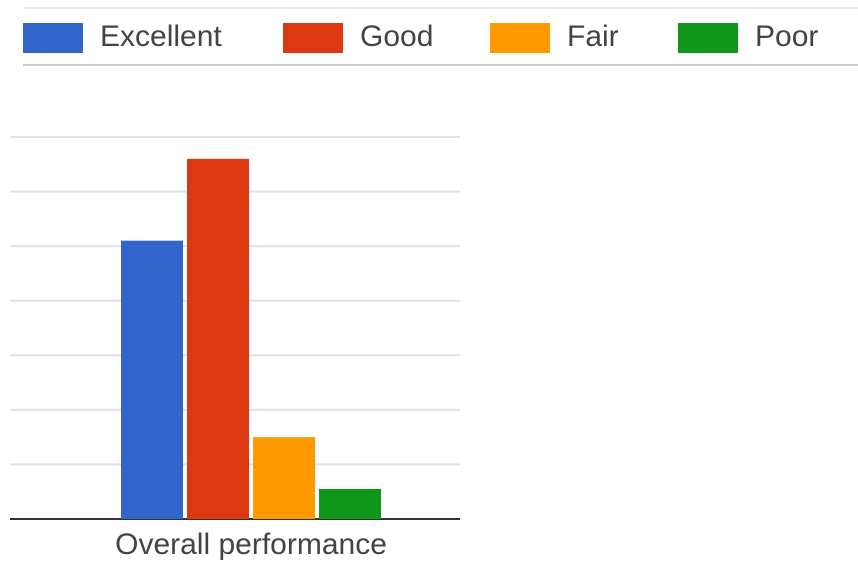  What do you see at coordinates (396, 36) in the screenshot?
I see `legend-label: Good` at bounding box center [396, 36].